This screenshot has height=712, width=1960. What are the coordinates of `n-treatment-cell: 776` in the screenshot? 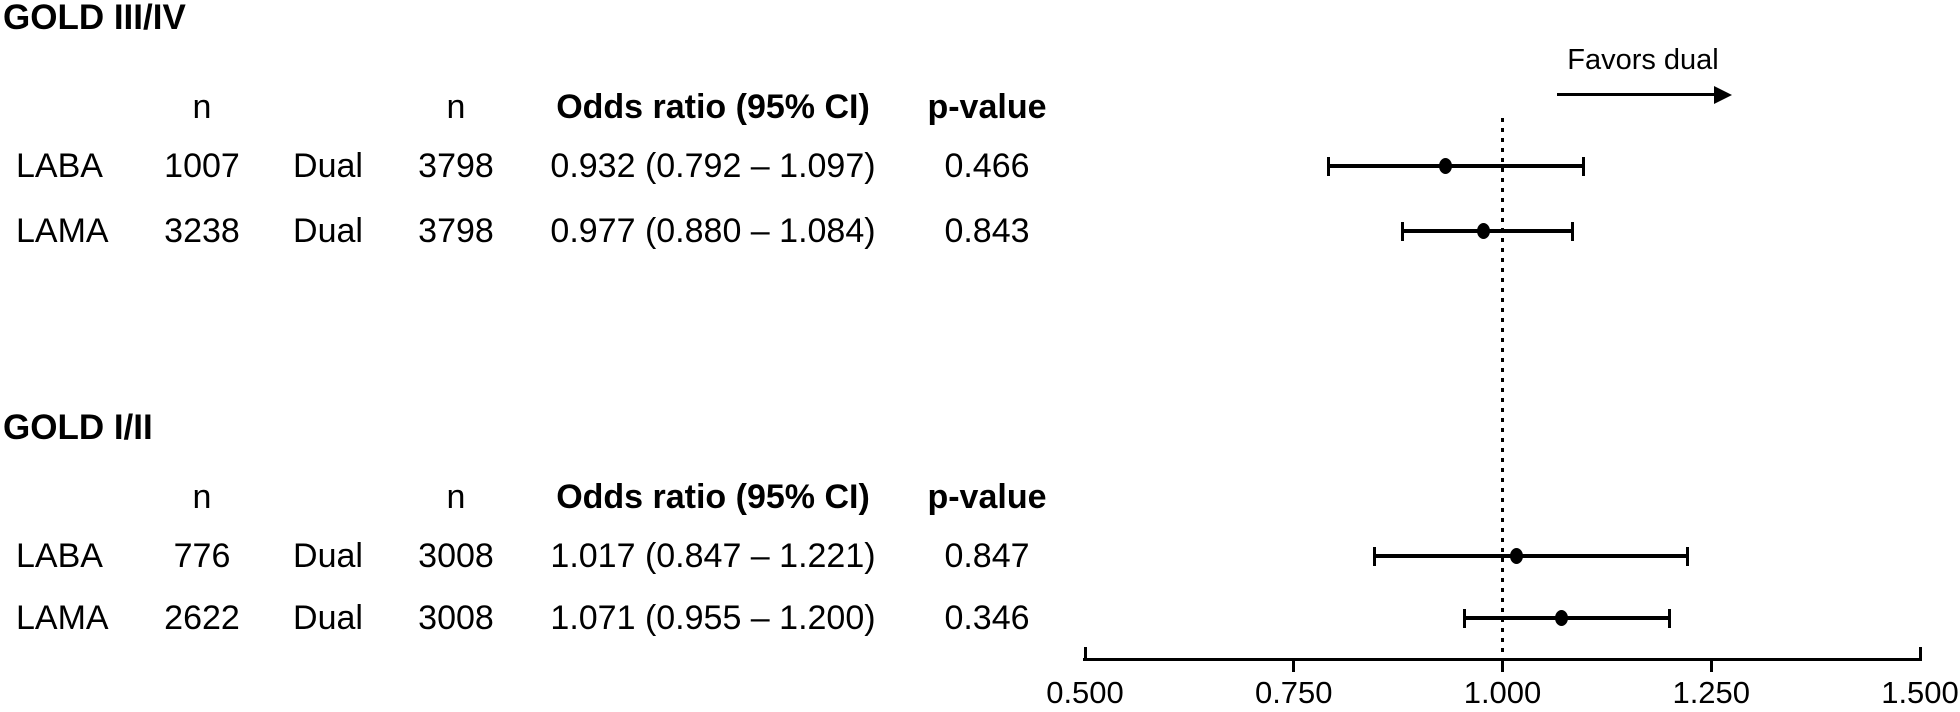 It's located at (202, 556).